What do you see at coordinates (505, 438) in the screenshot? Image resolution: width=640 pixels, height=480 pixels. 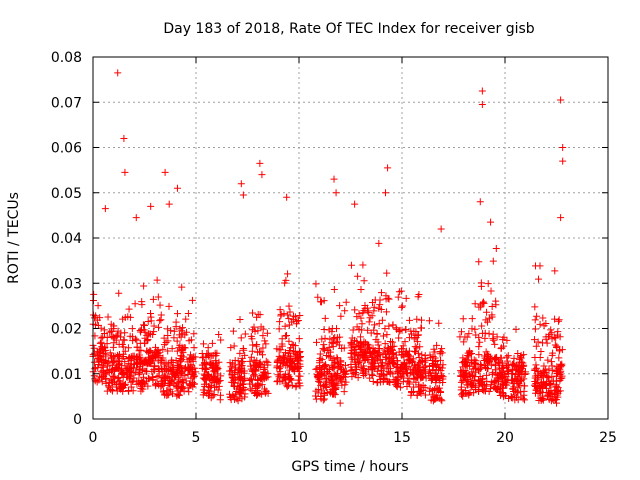 I see `x-tick-label: 20` at bounding box center [505, 438].